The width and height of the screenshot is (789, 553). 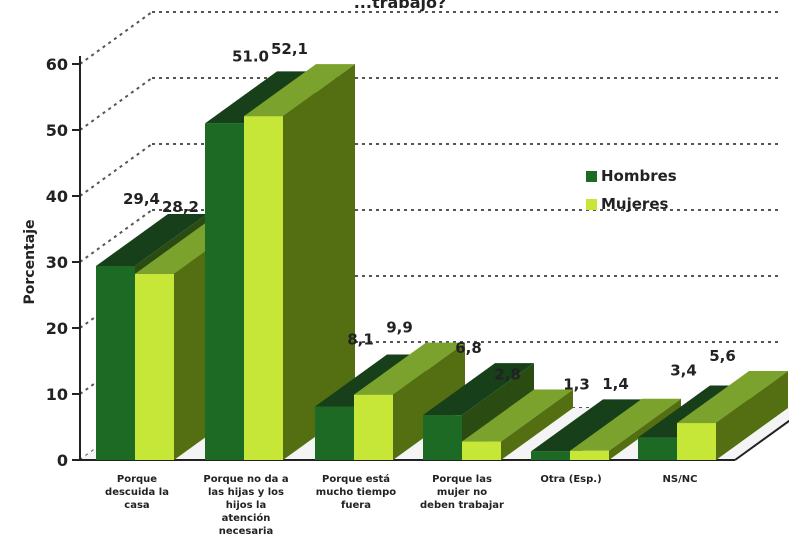 What do you see at coordinates (507, 375) in the screenshot?
I see `value-label: 2,8` at bounding box center [507, 375].